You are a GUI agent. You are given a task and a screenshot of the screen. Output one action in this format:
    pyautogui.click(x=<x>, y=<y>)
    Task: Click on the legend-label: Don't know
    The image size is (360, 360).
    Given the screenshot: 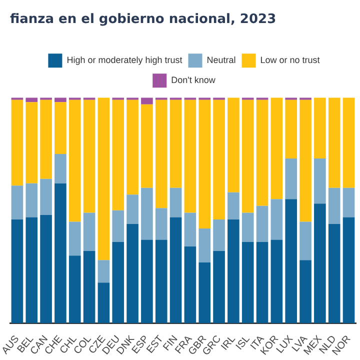 What is the action you would take?
    pyautogui.click(x=193, y=80)
    